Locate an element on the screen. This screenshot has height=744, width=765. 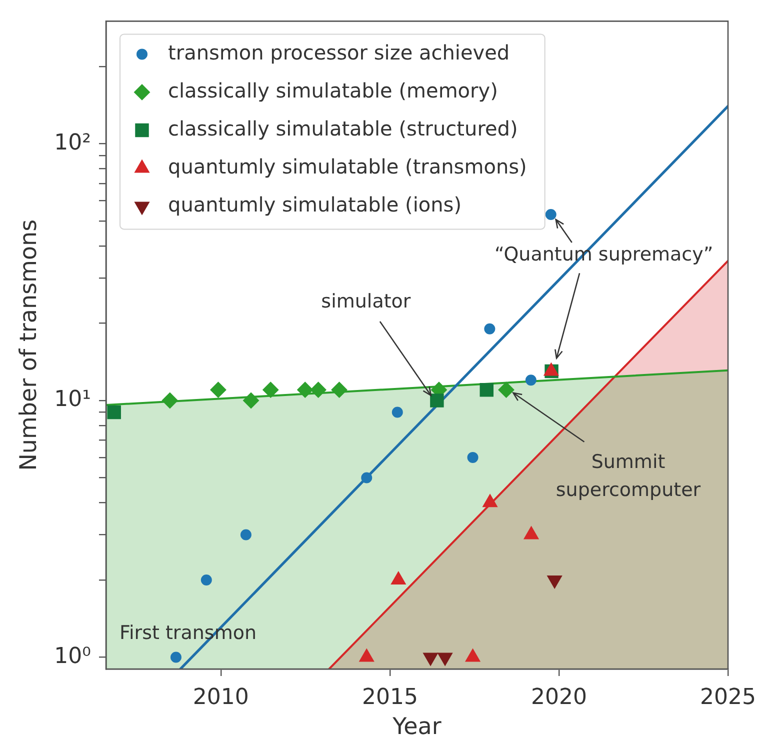
x-tick-label: 2020 is located at coordinates (558, 697).